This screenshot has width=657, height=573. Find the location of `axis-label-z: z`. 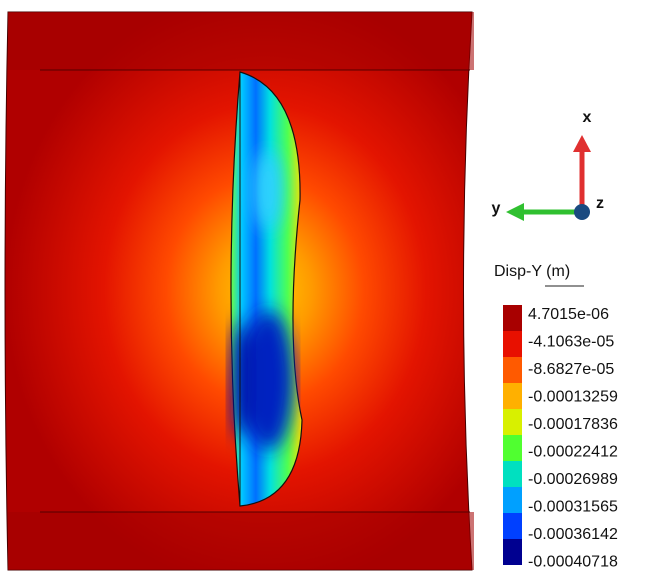

axis-label-z: z is located at coordinates (600, 203).